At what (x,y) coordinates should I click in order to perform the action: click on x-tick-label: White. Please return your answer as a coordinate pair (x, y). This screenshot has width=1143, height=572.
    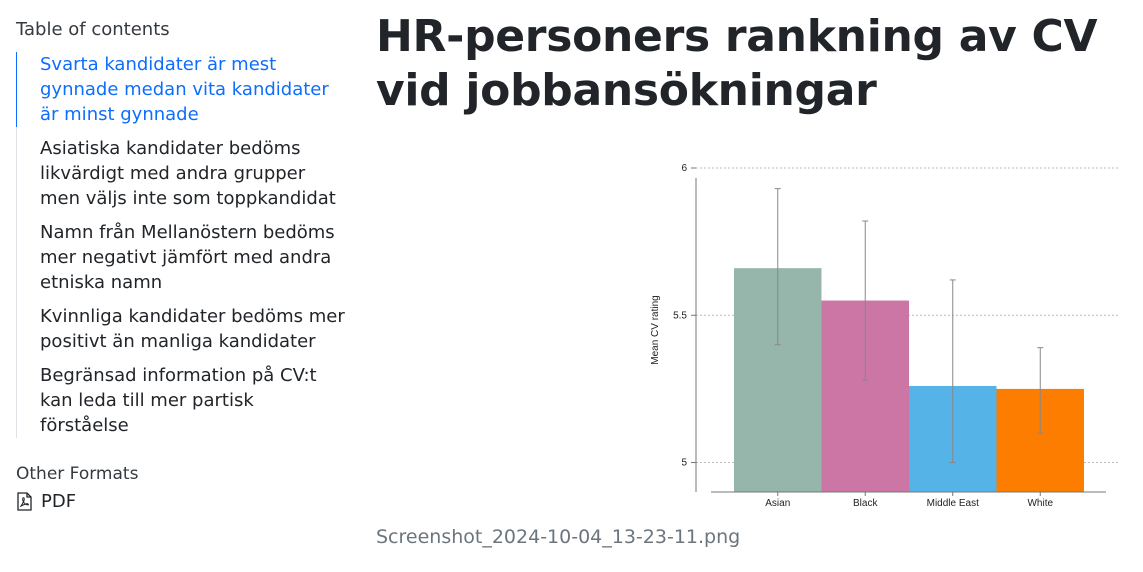
    Looking at the image, I should click on (1040, 503).